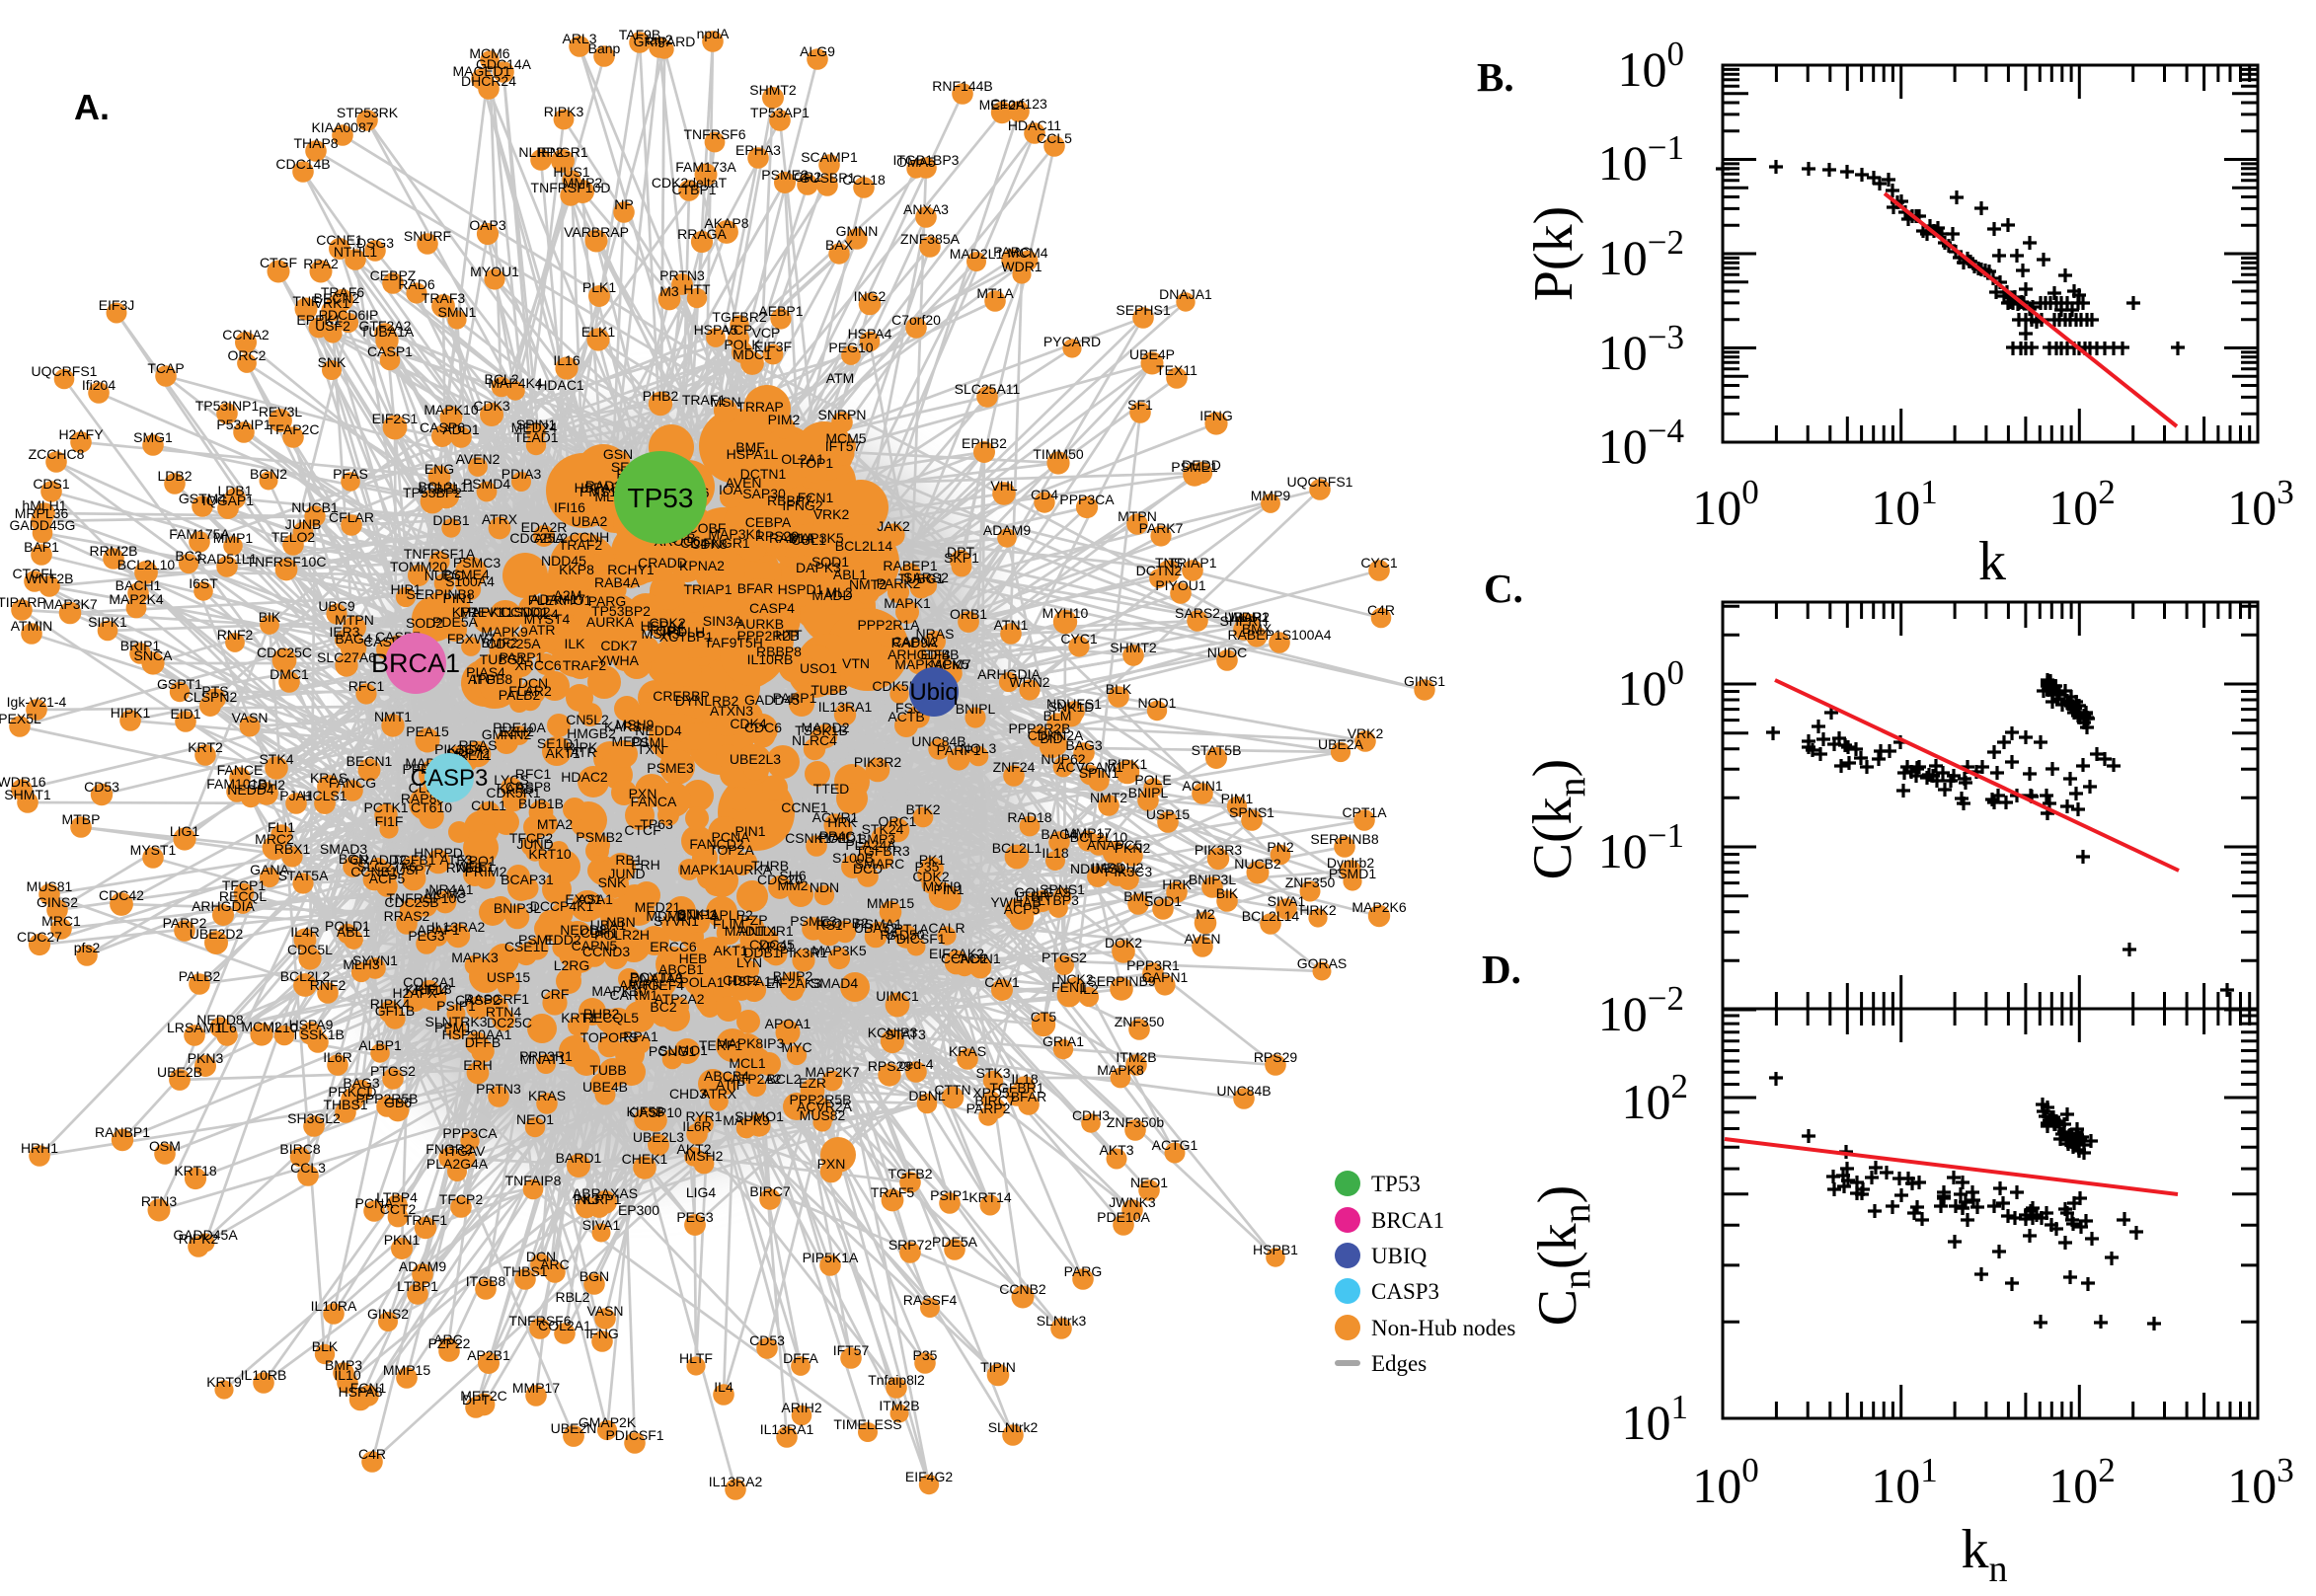 This screenshot has height=1596, width=2316. Describe the element at coordinates (185, 714) in the screenshot. I see `svg-text: EID1` at that location.